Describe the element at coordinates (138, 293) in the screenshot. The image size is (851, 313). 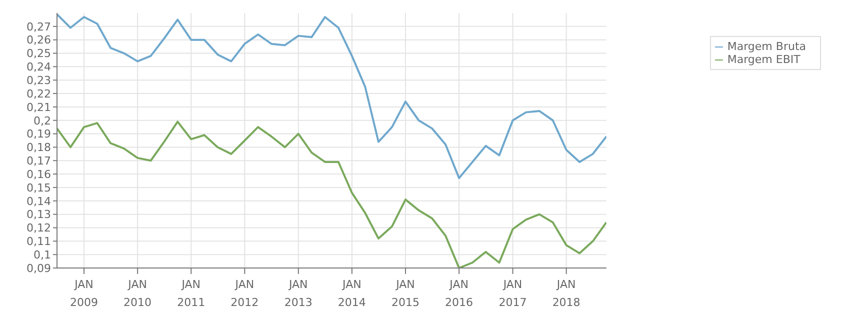
I see `x-tick-label: JAN 2010` at that location.